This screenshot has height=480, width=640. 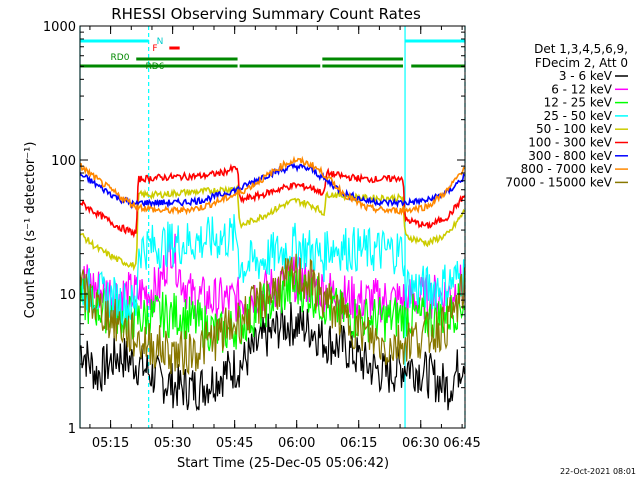 I want to click on legend-entry-label: 3 - 6 keV, so click(x=586, y=76).